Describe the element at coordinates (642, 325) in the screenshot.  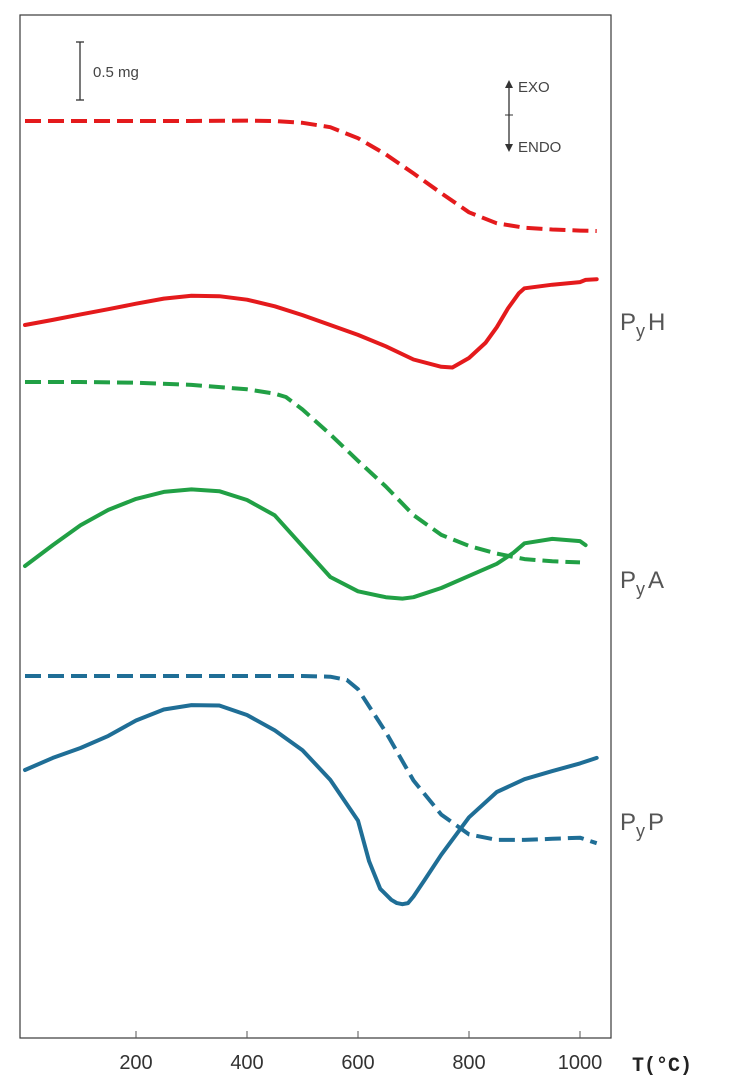
I see `sample-label-pyh: Py H` at that location.